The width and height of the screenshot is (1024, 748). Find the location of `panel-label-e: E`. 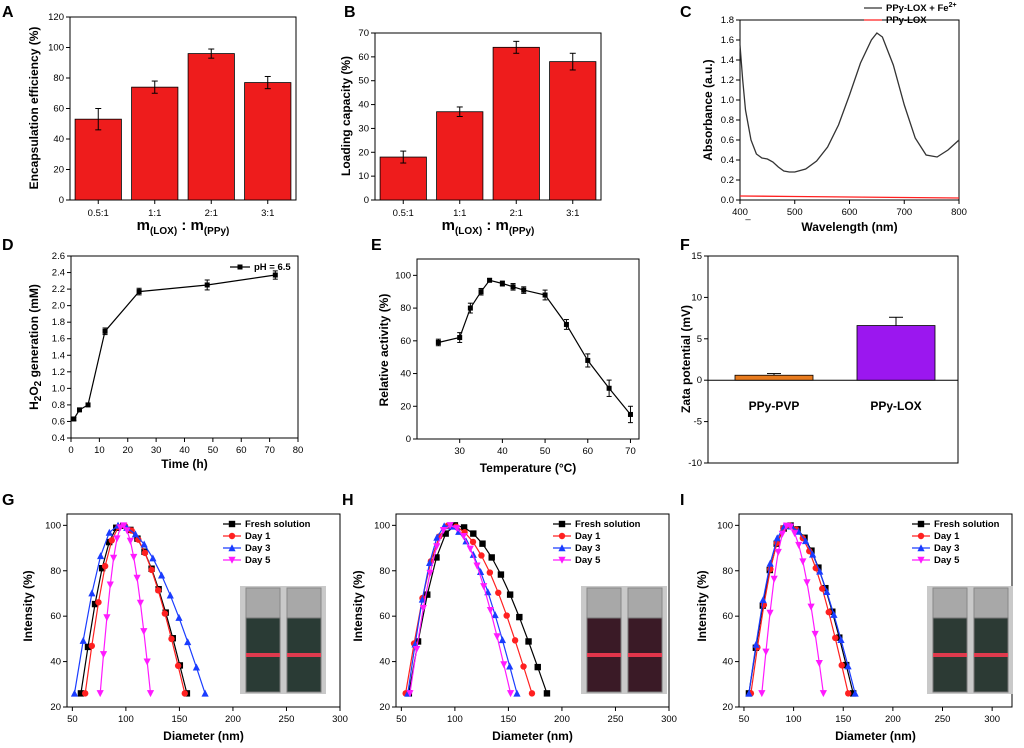

panel-label-e: E is located at coordinates (376, 245).